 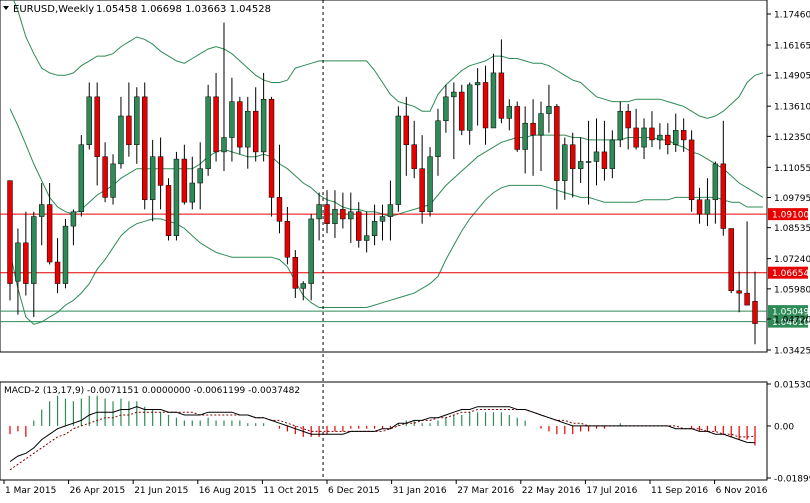 I want to click on price-tick-label: 1.11055, so click(x=792, y=169).